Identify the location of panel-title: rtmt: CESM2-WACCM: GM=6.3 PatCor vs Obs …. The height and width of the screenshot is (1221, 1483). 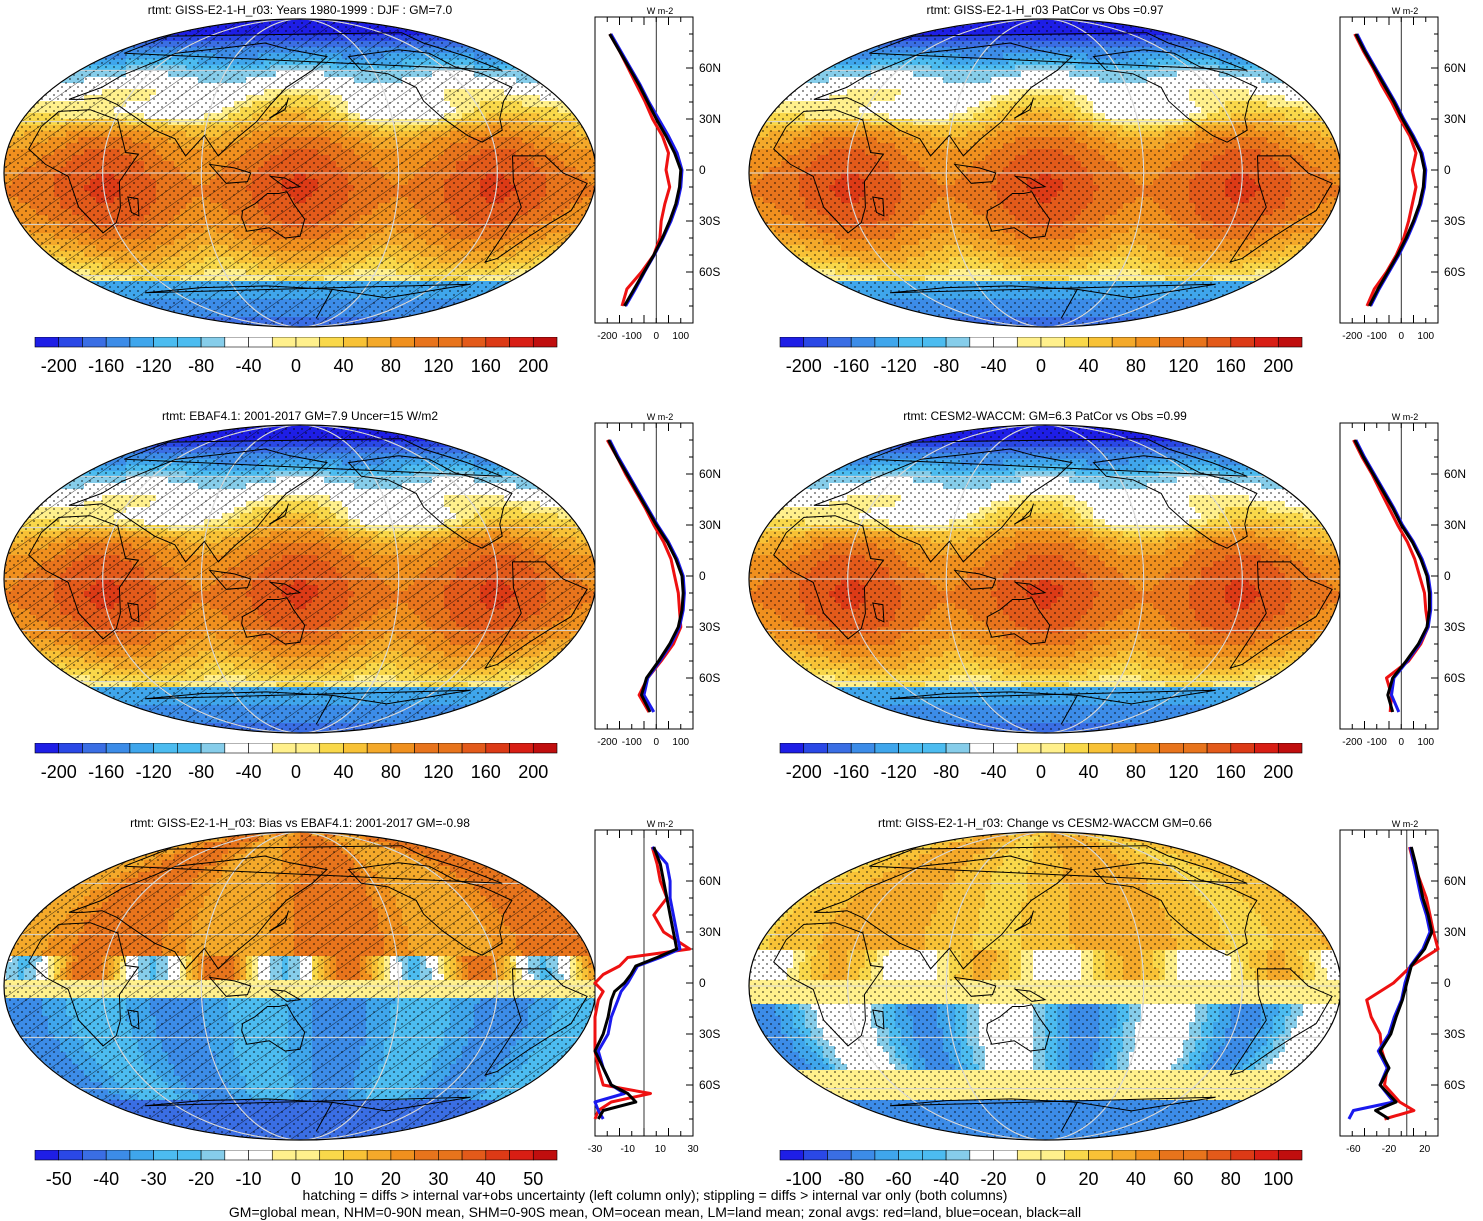
(1045, 416).